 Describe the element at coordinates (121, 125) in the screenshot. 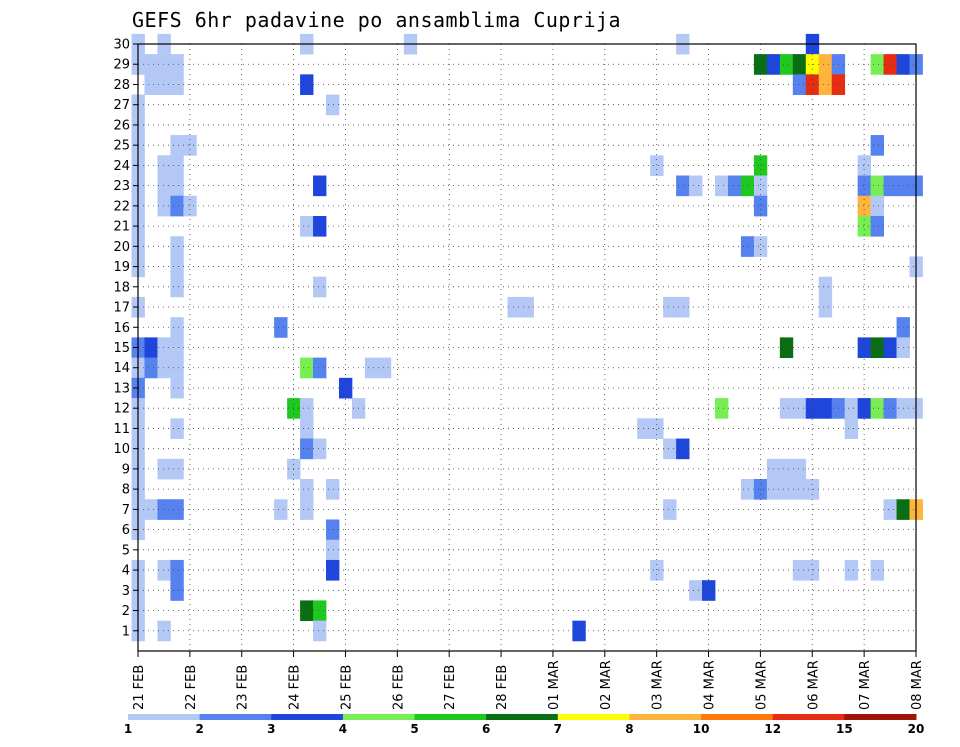

I see `y-tick-label: 26` at that location.